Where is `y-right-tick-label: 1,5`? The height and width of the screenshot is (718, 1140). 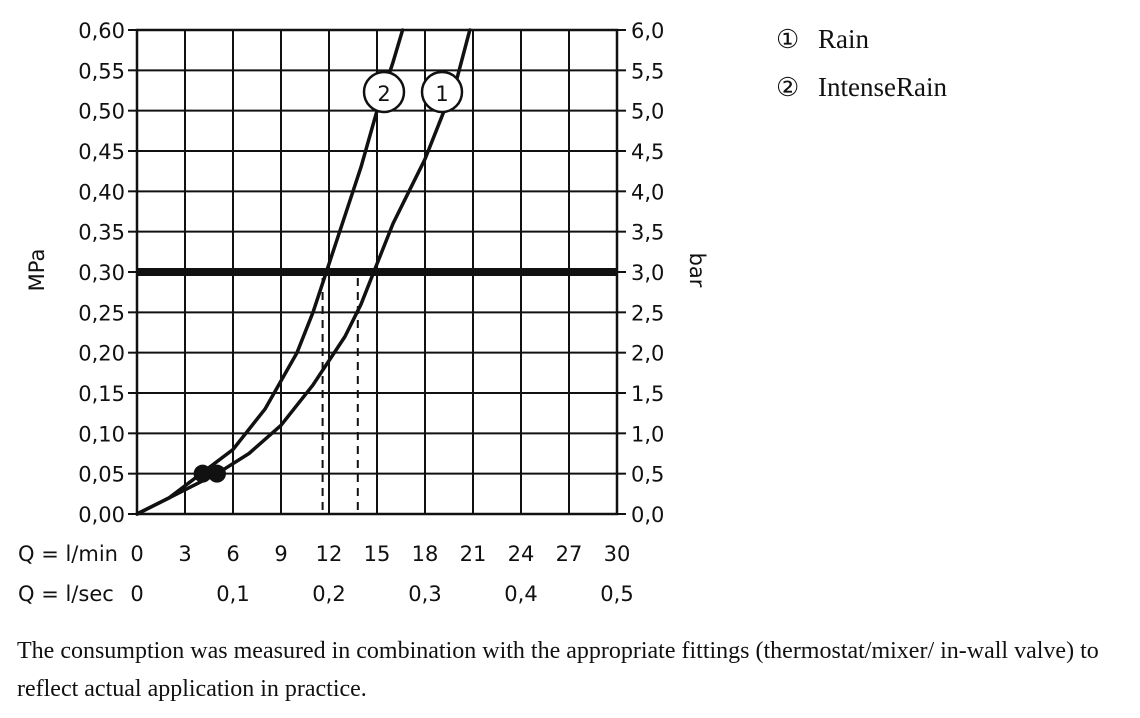
y-right-tick-label: 1,5 is located at coordinates (647, 394).